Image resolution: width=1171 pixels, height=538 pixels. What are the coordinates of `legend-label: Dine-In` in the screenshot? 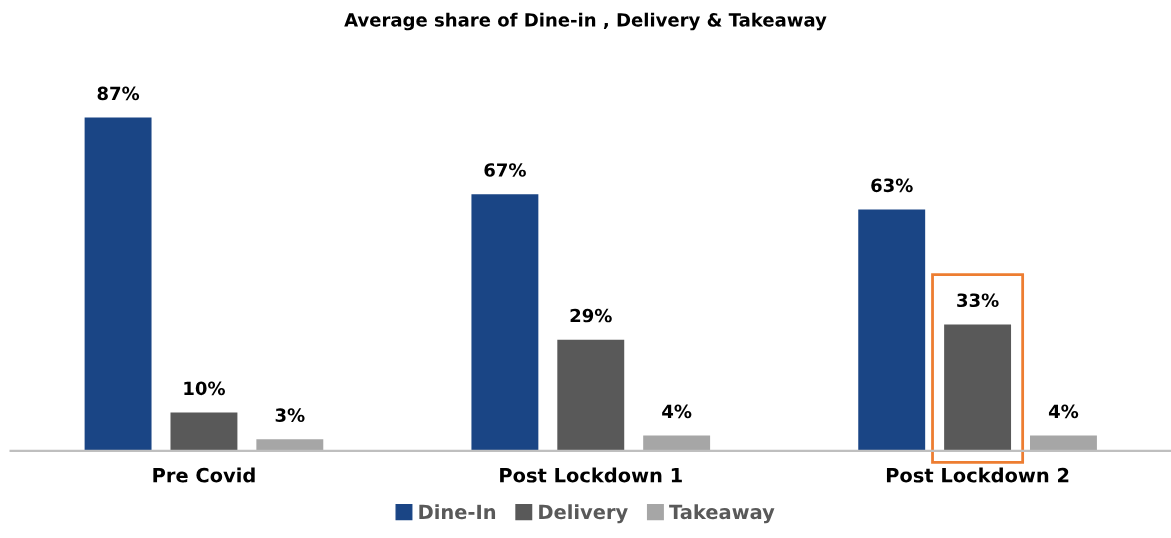 It's located at (457, 512).